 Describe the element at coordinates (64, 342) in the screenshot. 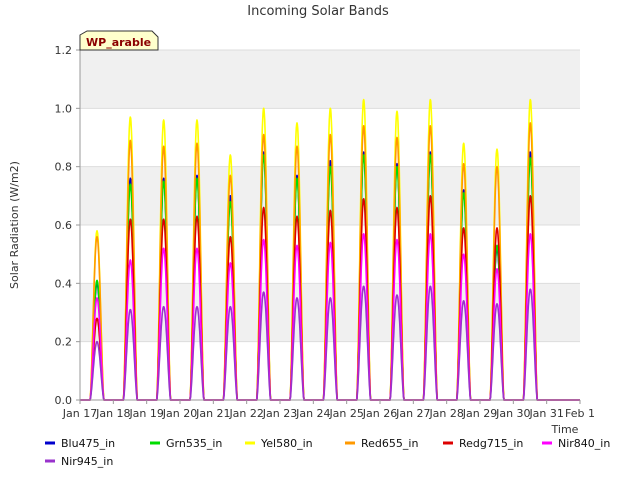

I see `y-tick-label: 0.2` at that location.